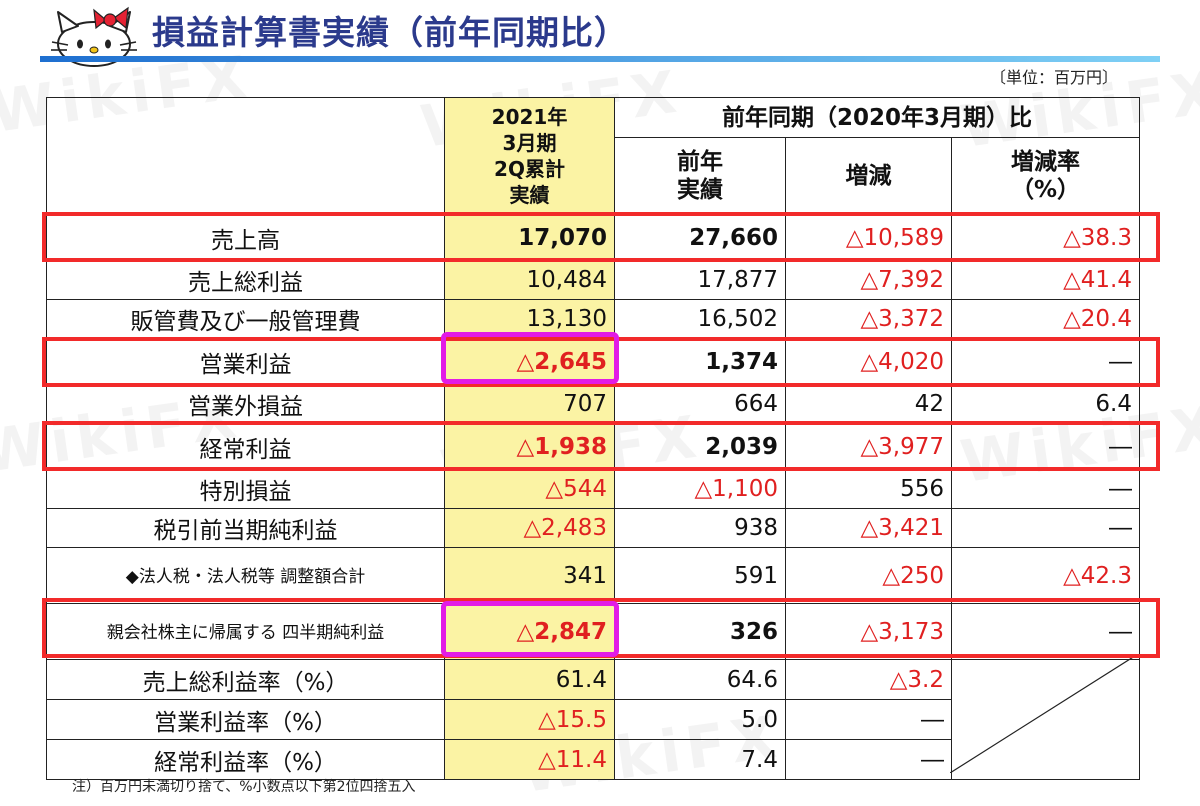  I want to click on table-row: 売上総利益 10,484 17,877 △7,392 △41.4, so click(593, 280).